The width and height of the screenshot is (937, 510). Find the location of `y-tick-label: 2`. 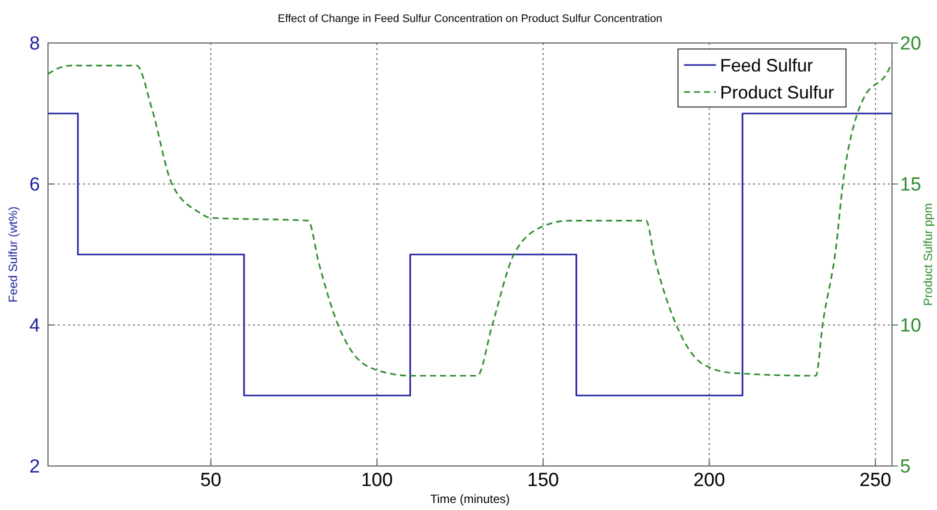

y-tick-label: 2 is located at coordinates (34, 467).